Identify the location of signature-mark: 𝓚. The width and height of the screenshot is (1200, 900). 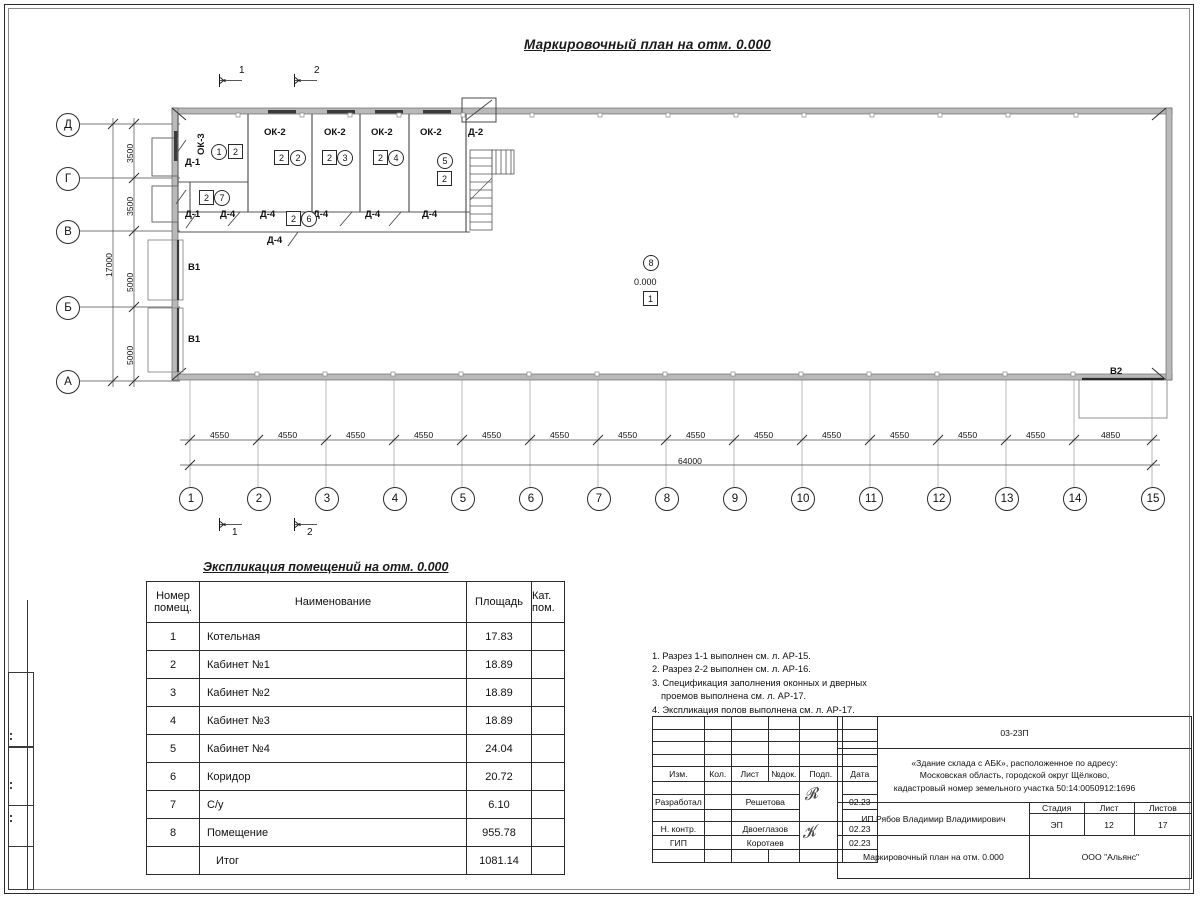
(809, 833).